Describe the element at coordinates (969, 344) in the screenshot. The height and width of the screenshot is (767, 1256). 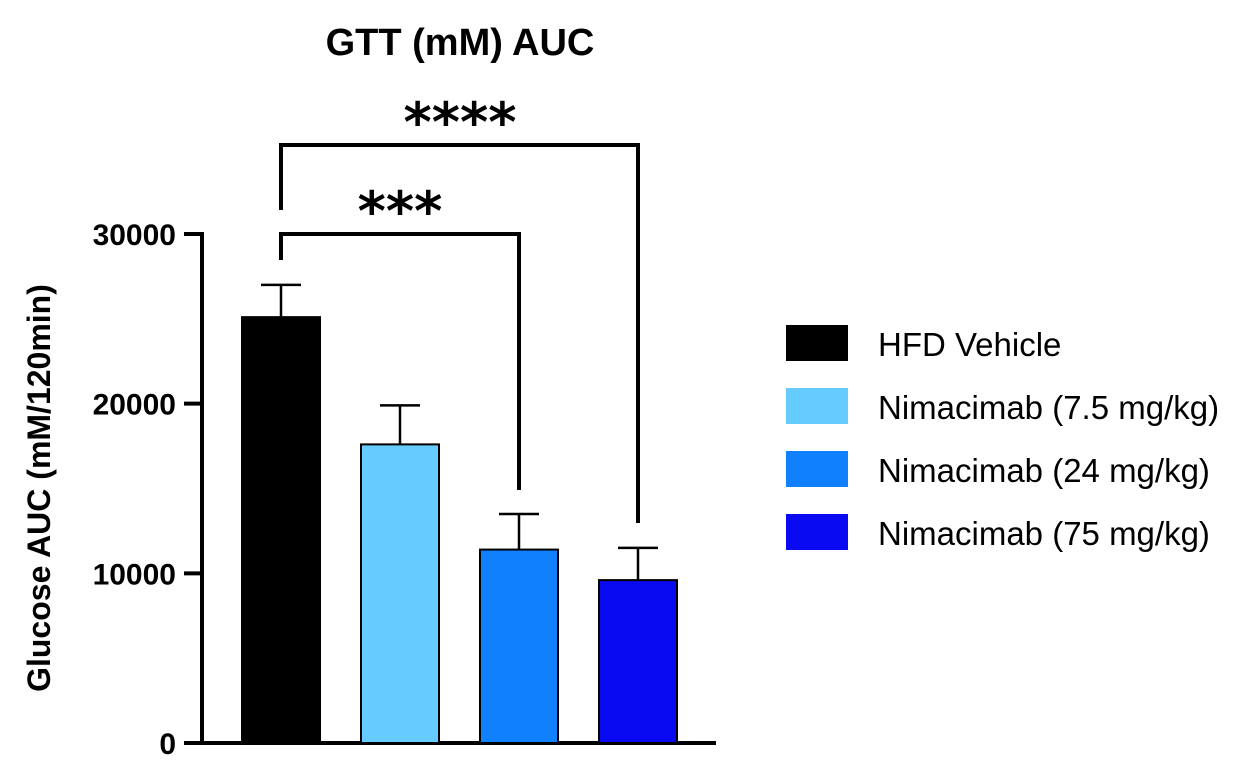
I see `legend-label: HFD Vehicle` at that location.